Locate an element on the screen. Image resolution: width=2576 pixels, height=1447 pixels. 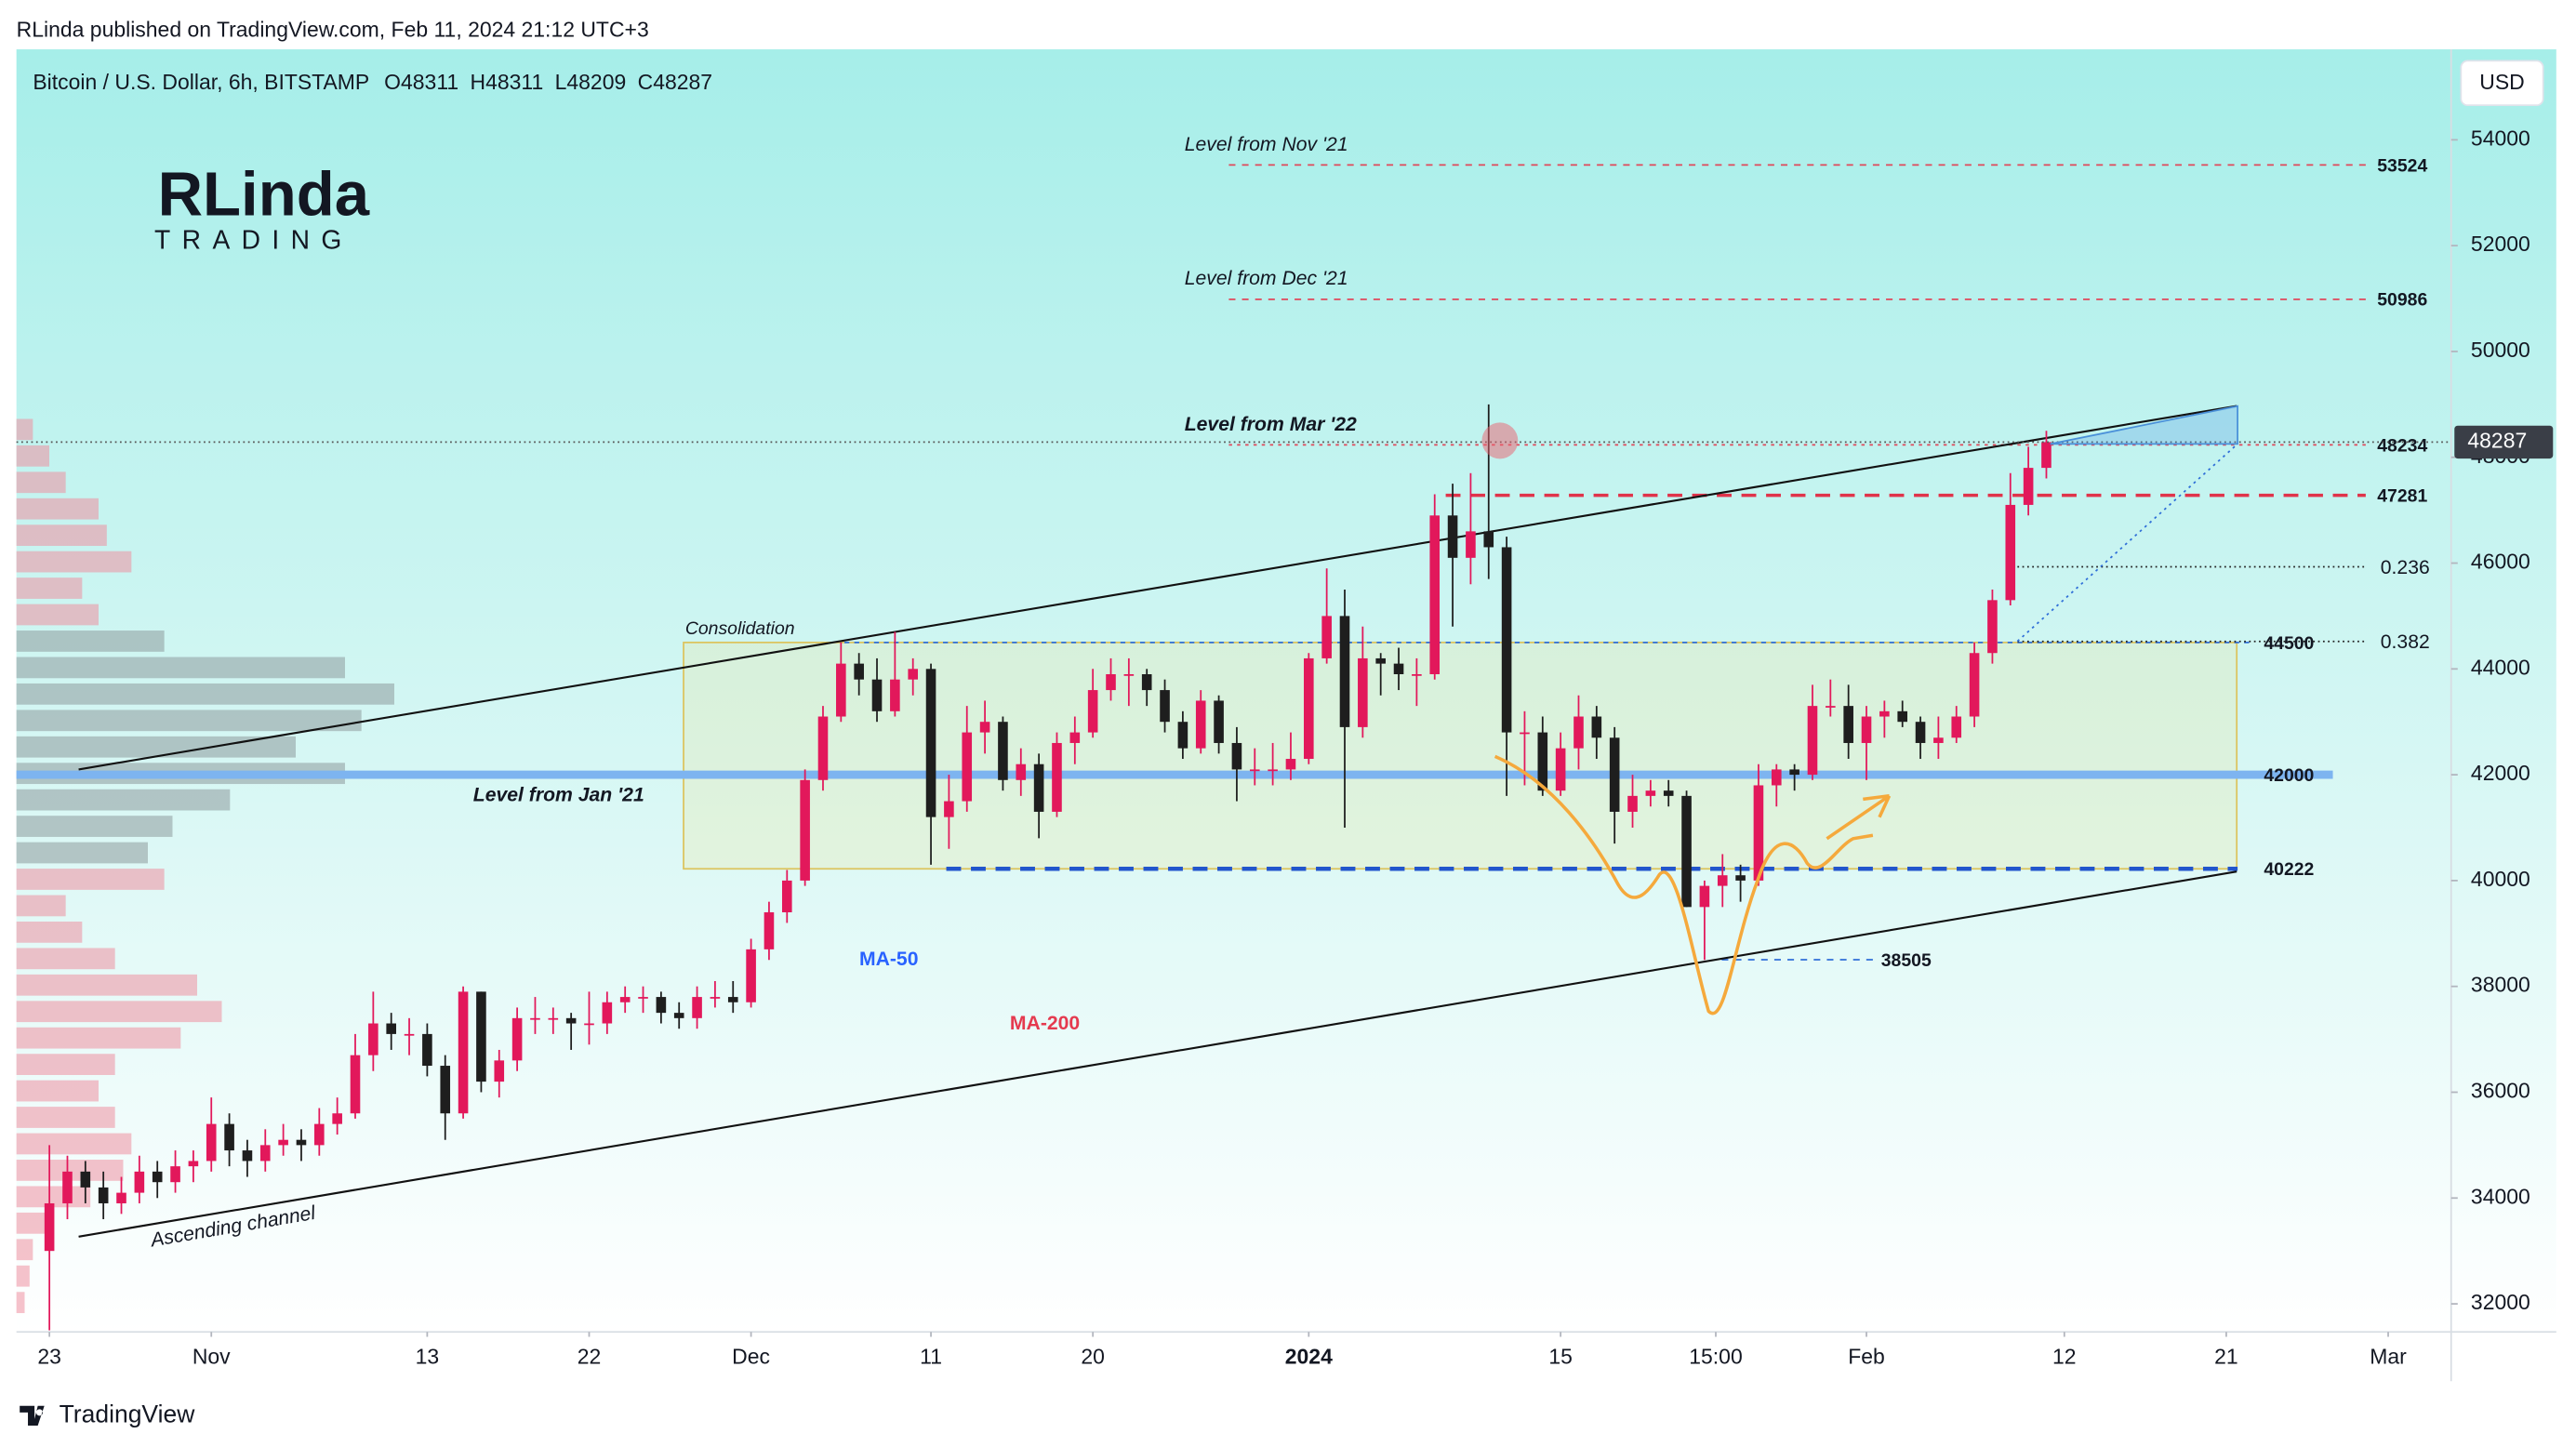
usd-box is located at coordinates (2502, 83).